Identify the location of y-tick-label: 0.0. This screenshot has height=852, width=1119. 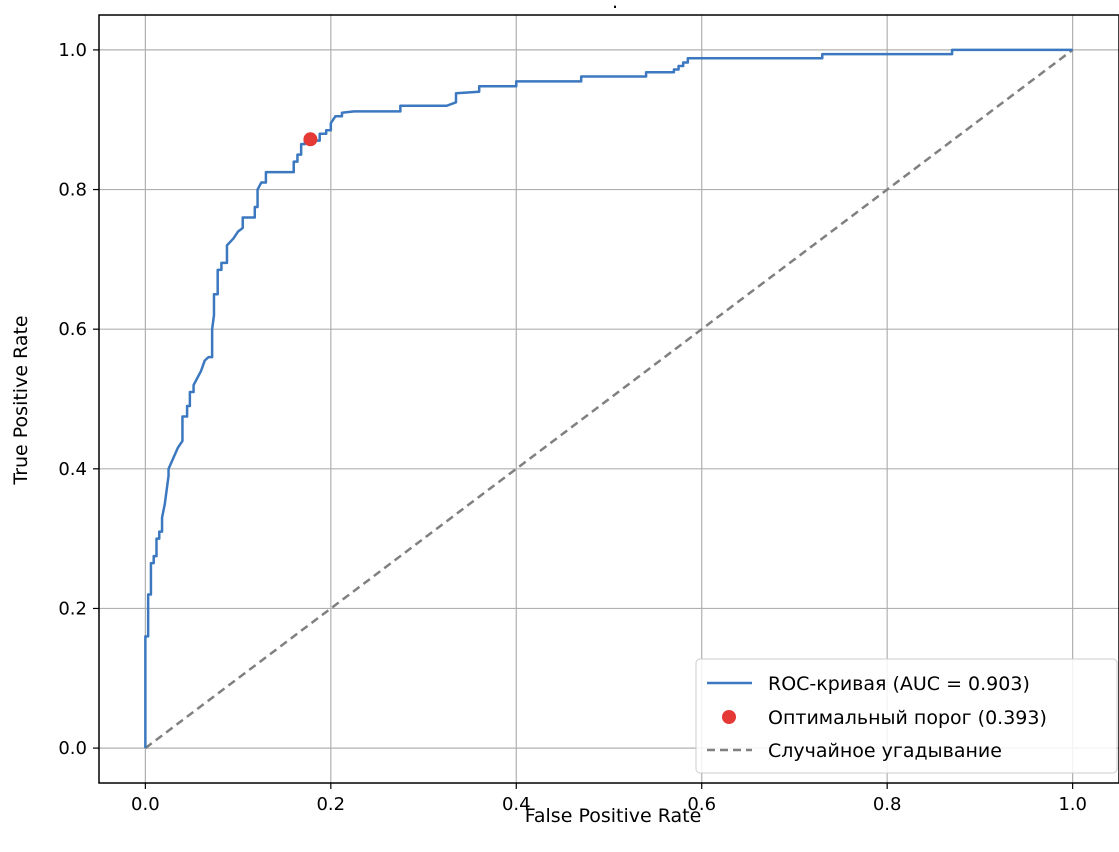
(72, 748).